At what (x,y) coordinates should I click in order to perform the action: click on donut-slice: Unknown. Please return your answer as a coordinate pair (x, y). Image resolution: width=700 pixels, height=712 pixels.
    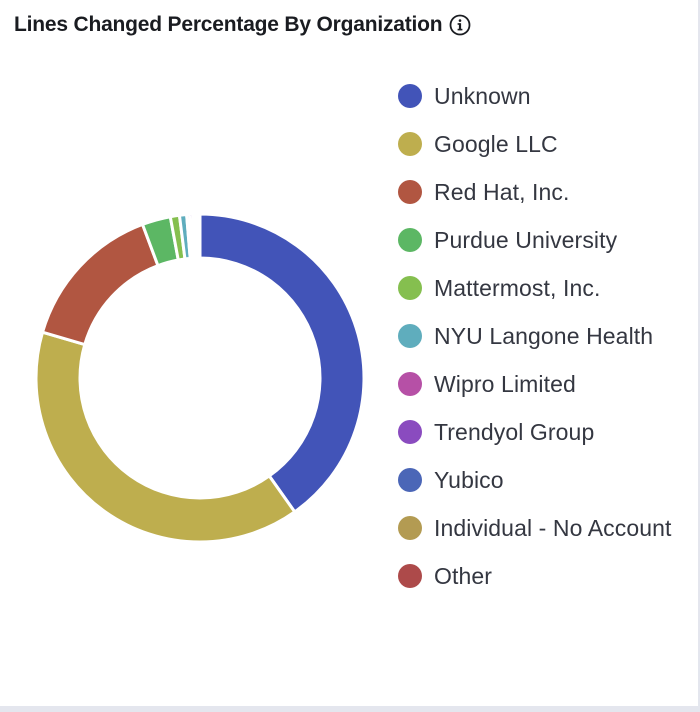
    Looking at the image, I should click on (282, 363).